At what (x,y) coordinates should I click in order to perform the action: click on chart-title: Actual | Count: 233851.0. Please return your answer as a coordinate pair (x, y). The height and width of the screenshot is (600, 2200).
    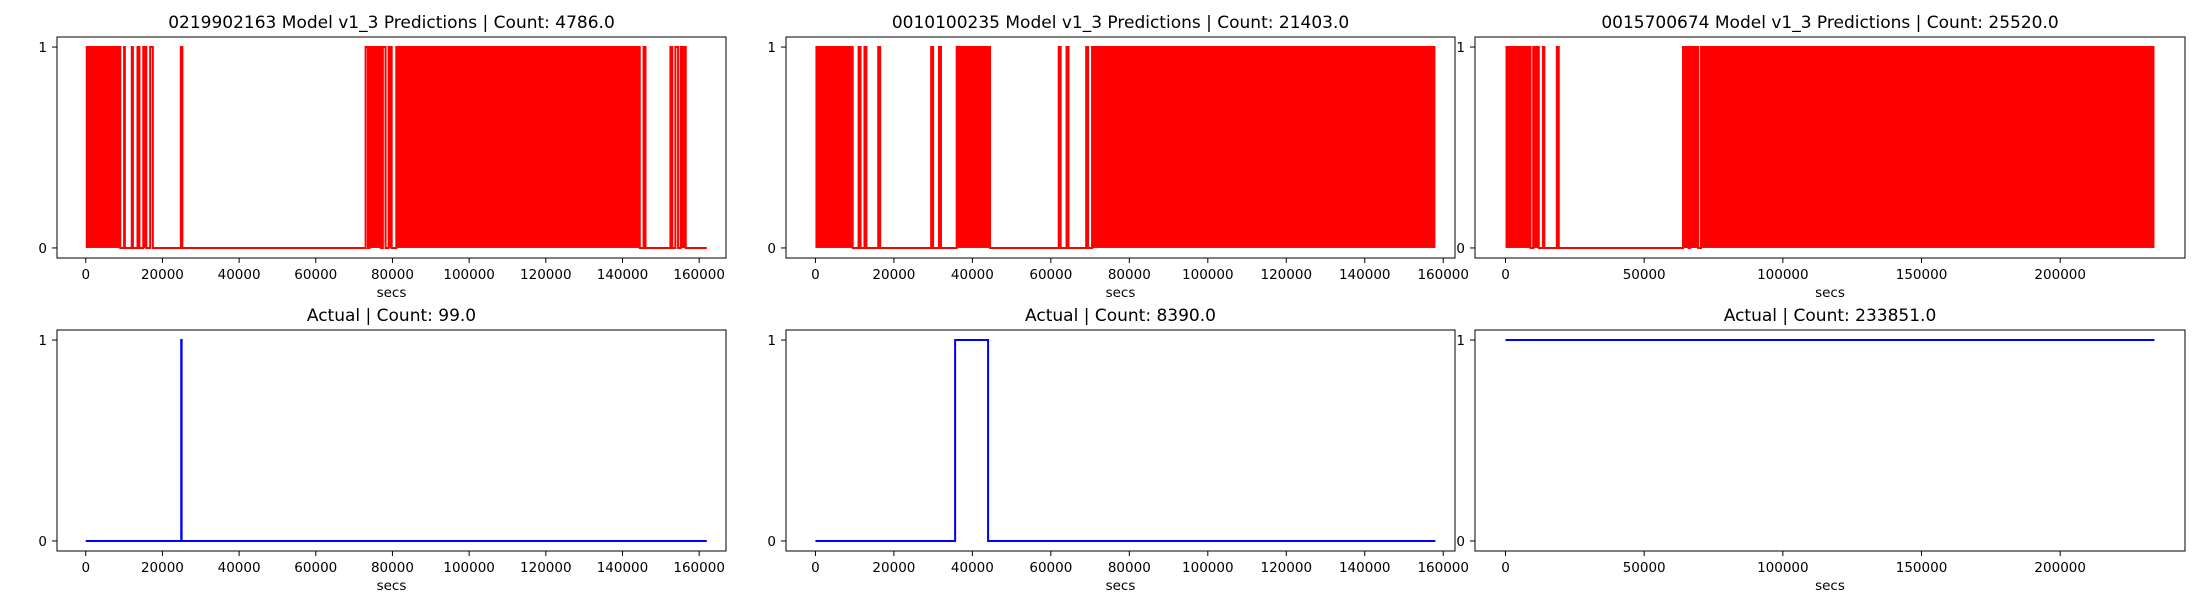
    Looking at the image, I should click on (1830, 316).